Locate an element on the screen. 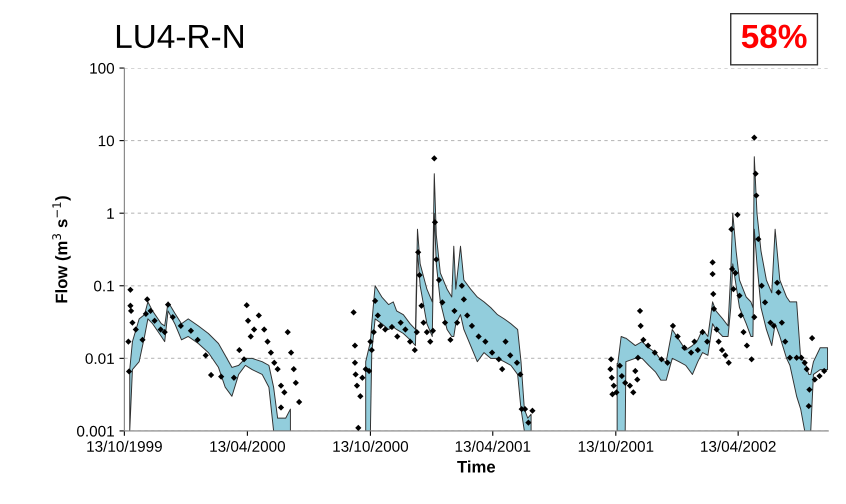 This screenshot has height=504, width=846. chart-title: LU4-R-N is located at coordinates (179, 36).